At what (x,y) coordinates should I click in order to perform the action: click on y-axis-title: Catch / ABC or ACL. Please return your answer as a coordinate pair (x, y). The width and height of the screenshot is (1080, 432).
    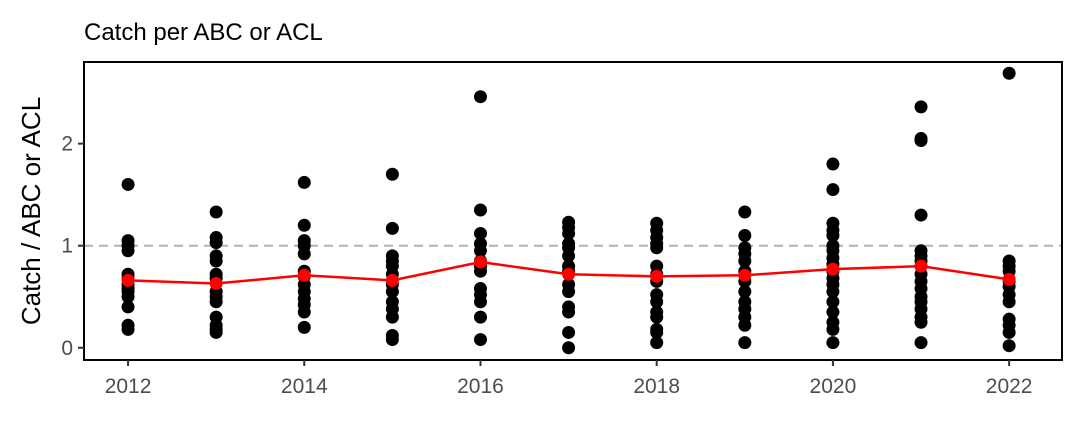
    Looking at the image, I should click on (31, 211).